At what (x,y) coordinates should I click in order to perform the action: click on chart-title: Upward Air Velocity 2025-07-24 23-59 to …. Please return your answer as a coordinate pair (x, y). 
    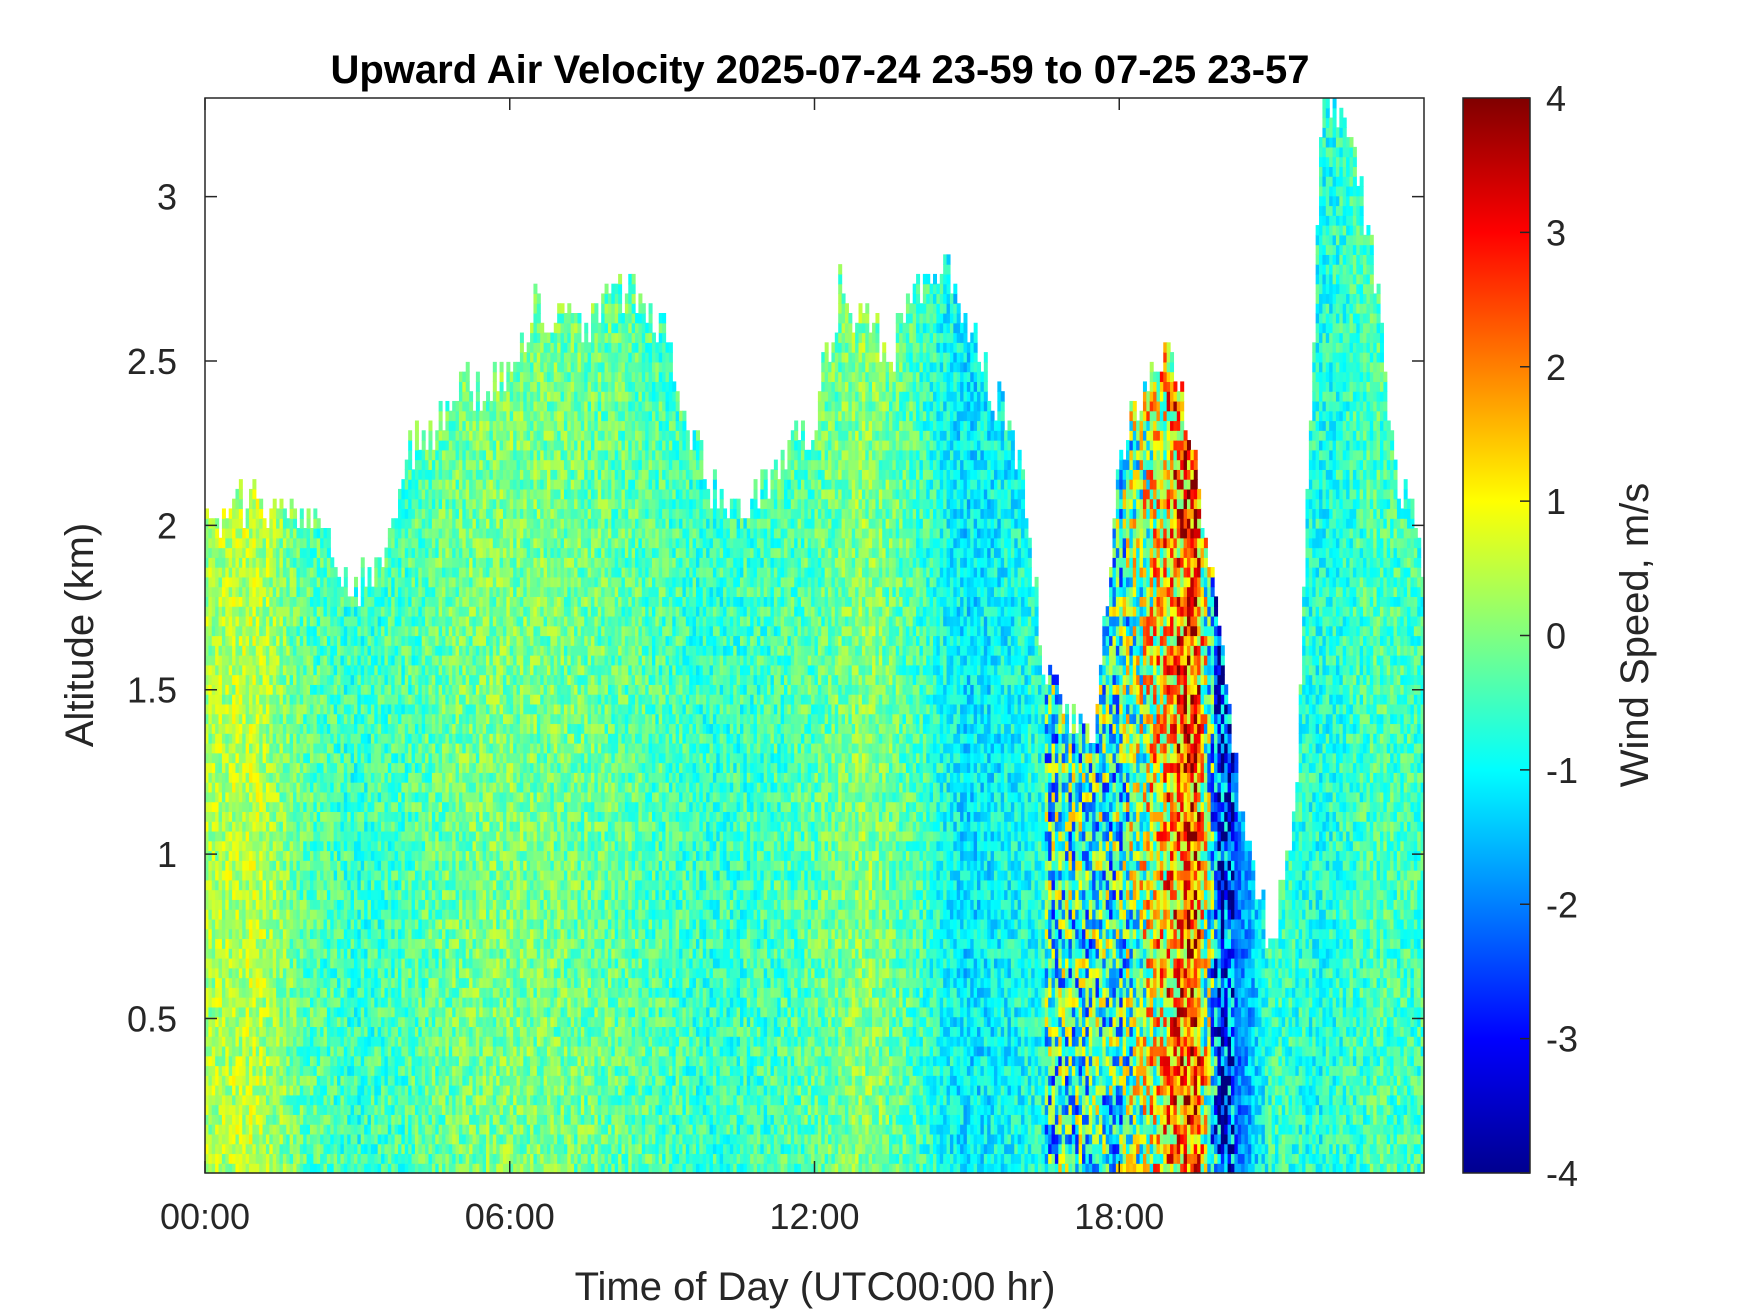
    Looking at the image, I should click on (819, 70).